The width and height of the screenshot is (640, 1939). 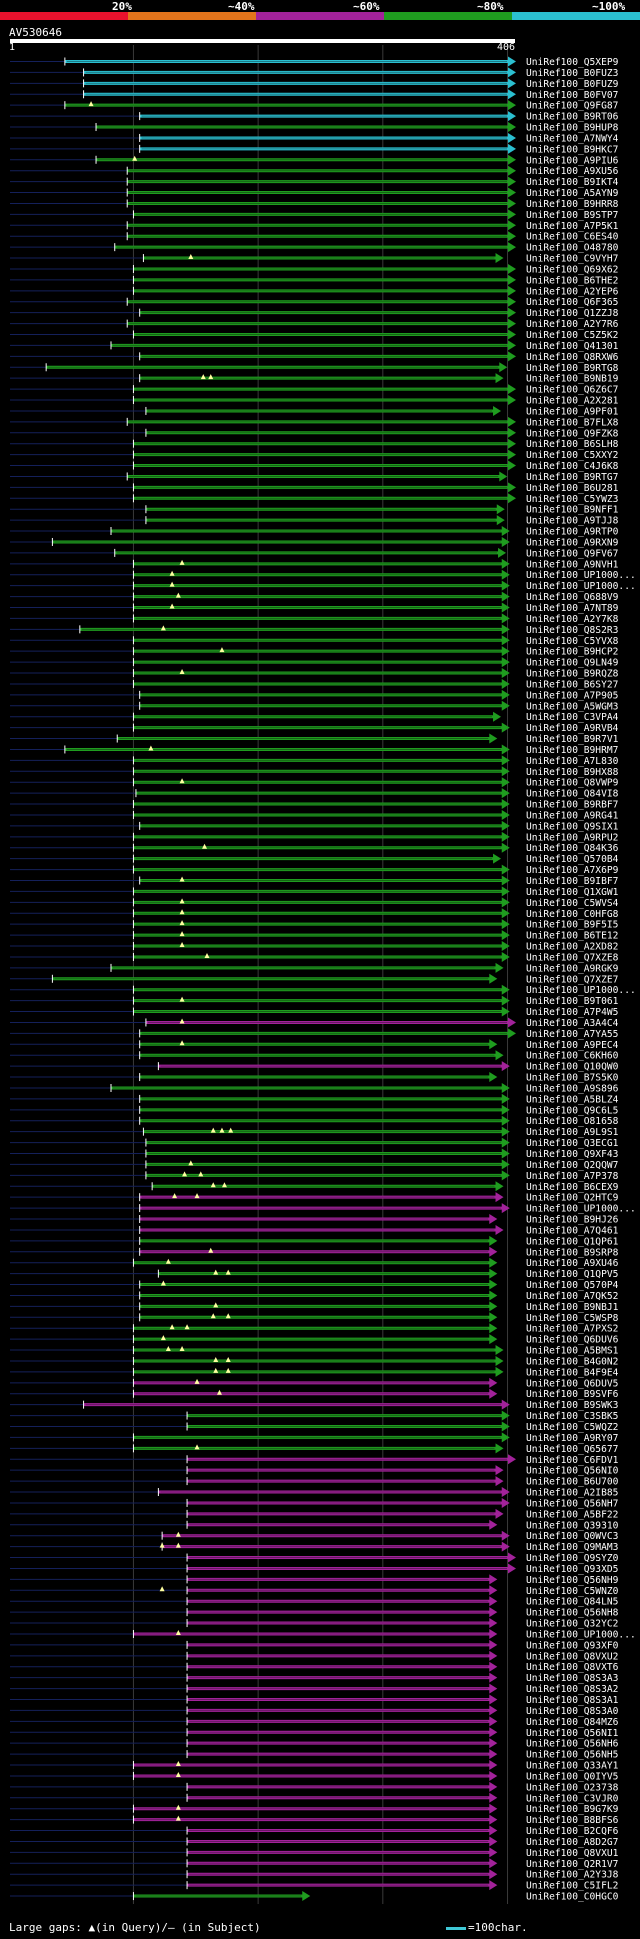 I want to click on hit-label: UniRef100_B9NBJ1, so click(x=572, y=1307).